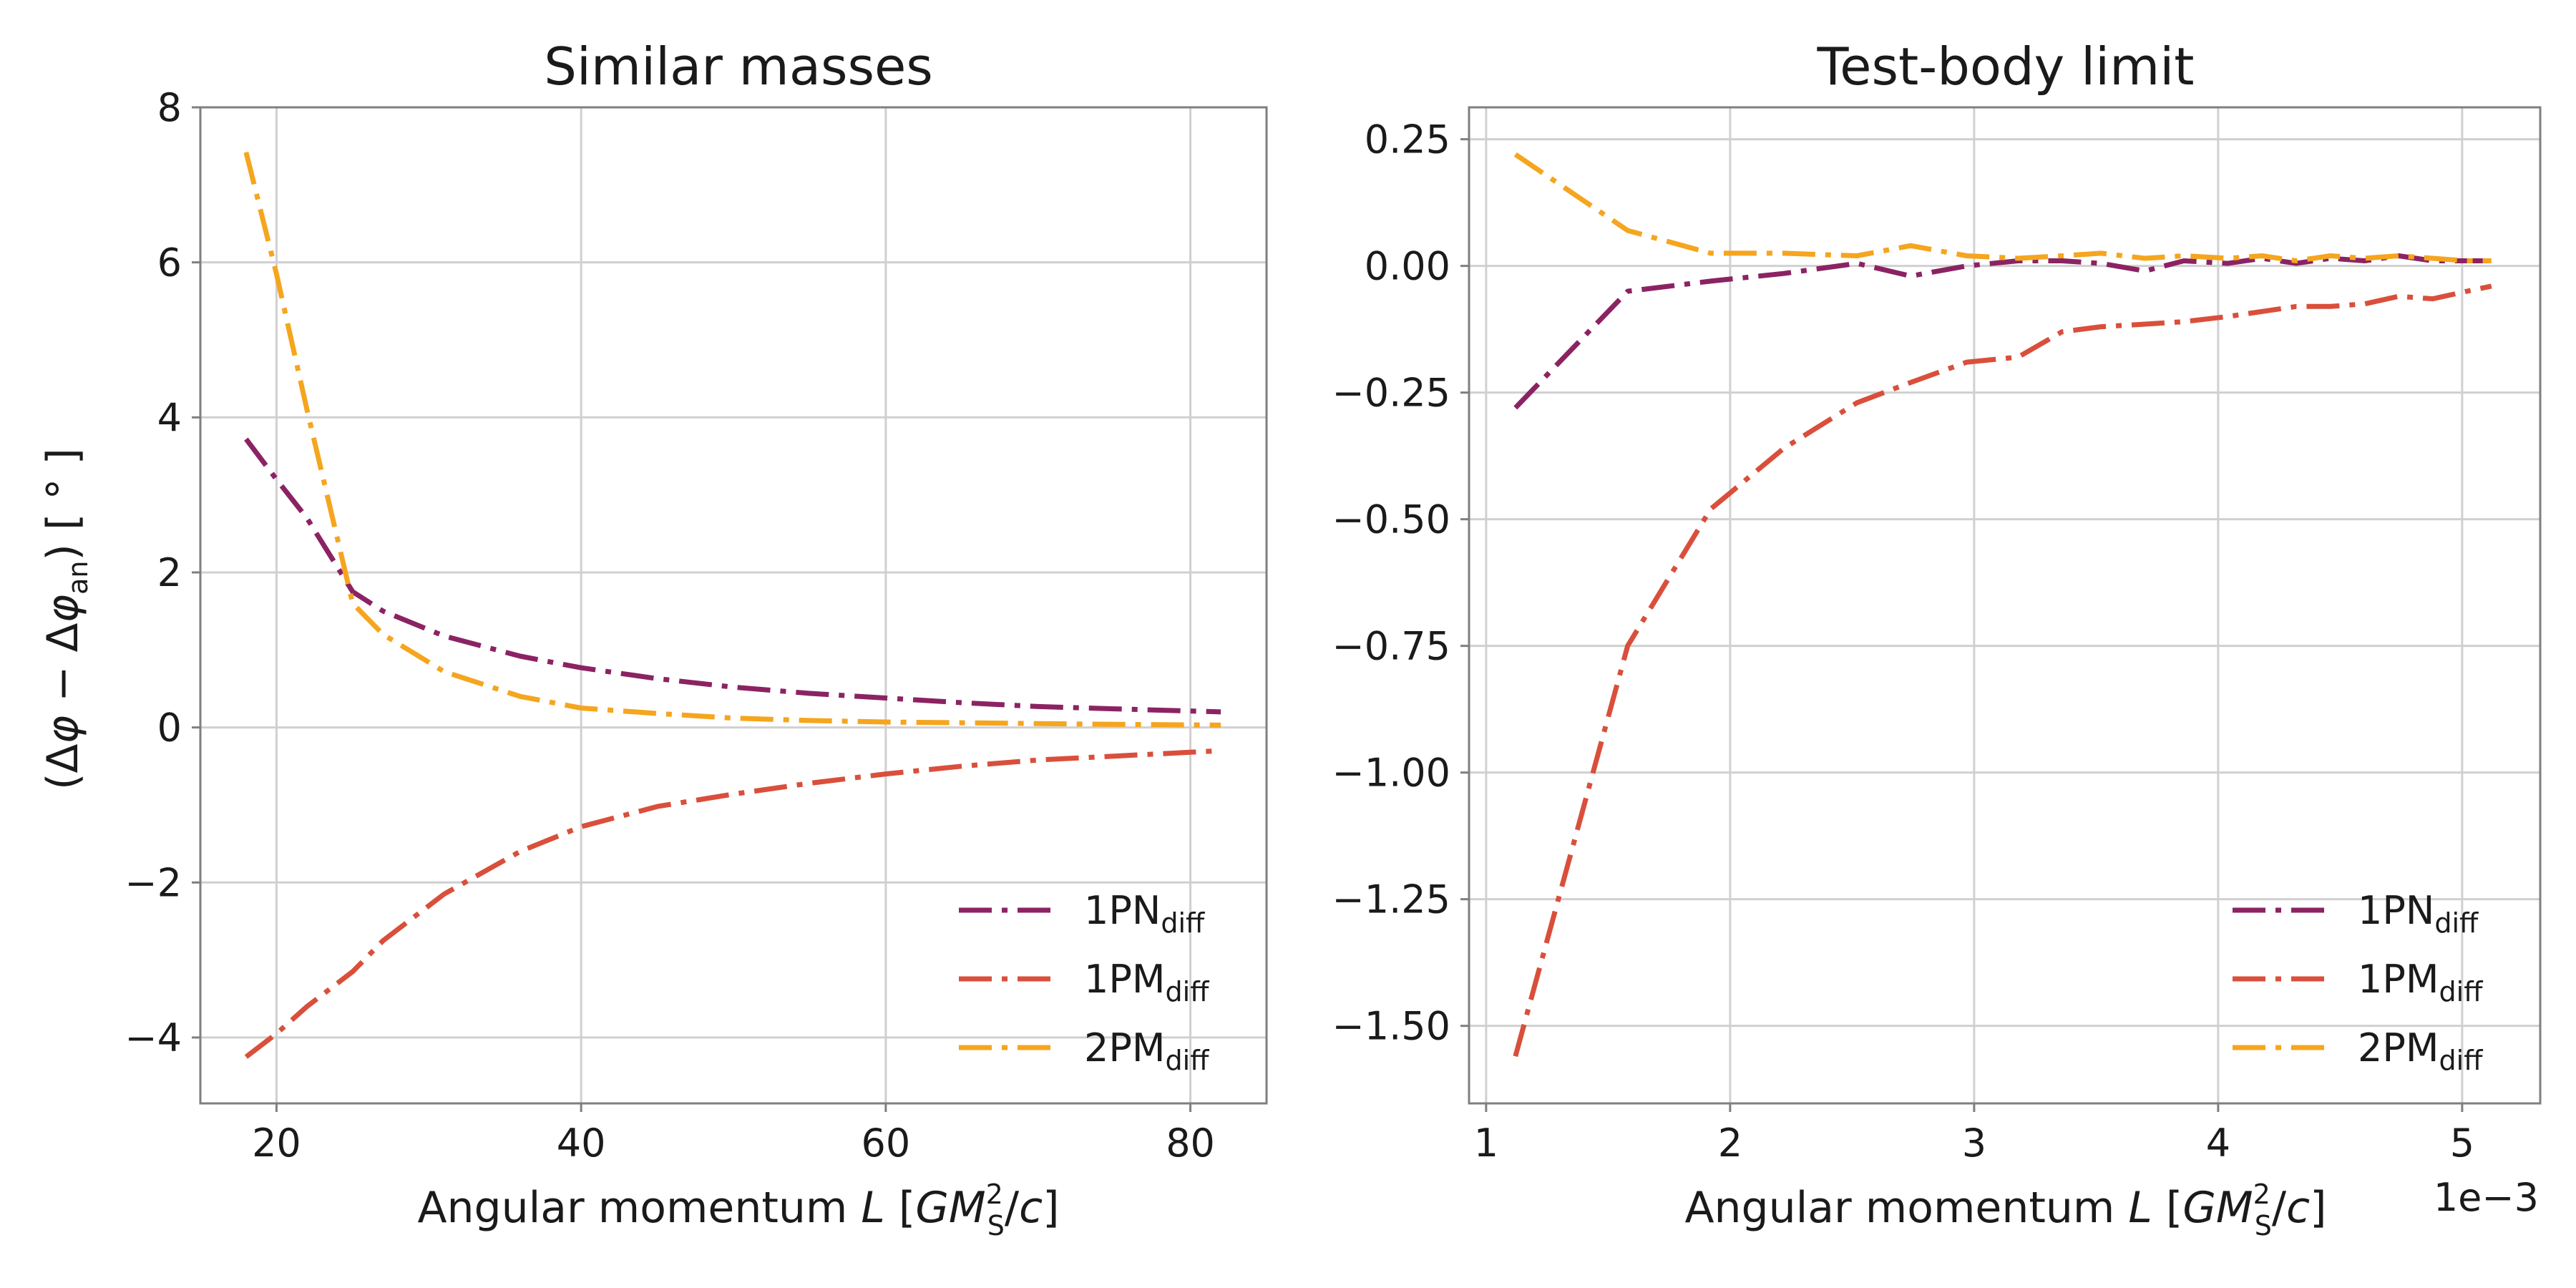  Describe the element at coordinates (1730, 1143) in the screenshot. I see `x-tick-label: 2` at that location.